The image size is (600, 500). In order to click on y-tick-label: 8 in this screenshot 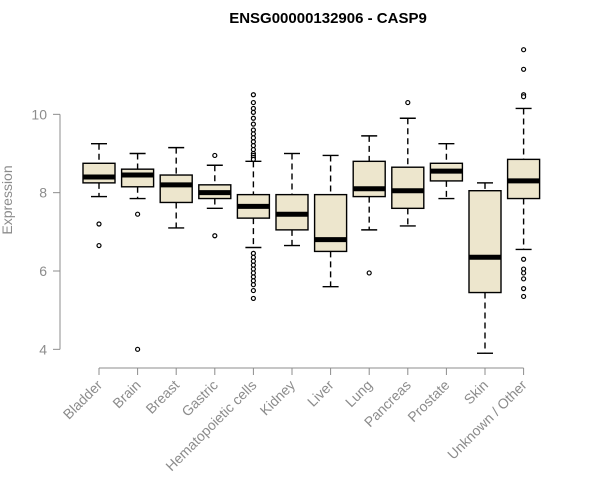, I will do `click(43, 193)`.